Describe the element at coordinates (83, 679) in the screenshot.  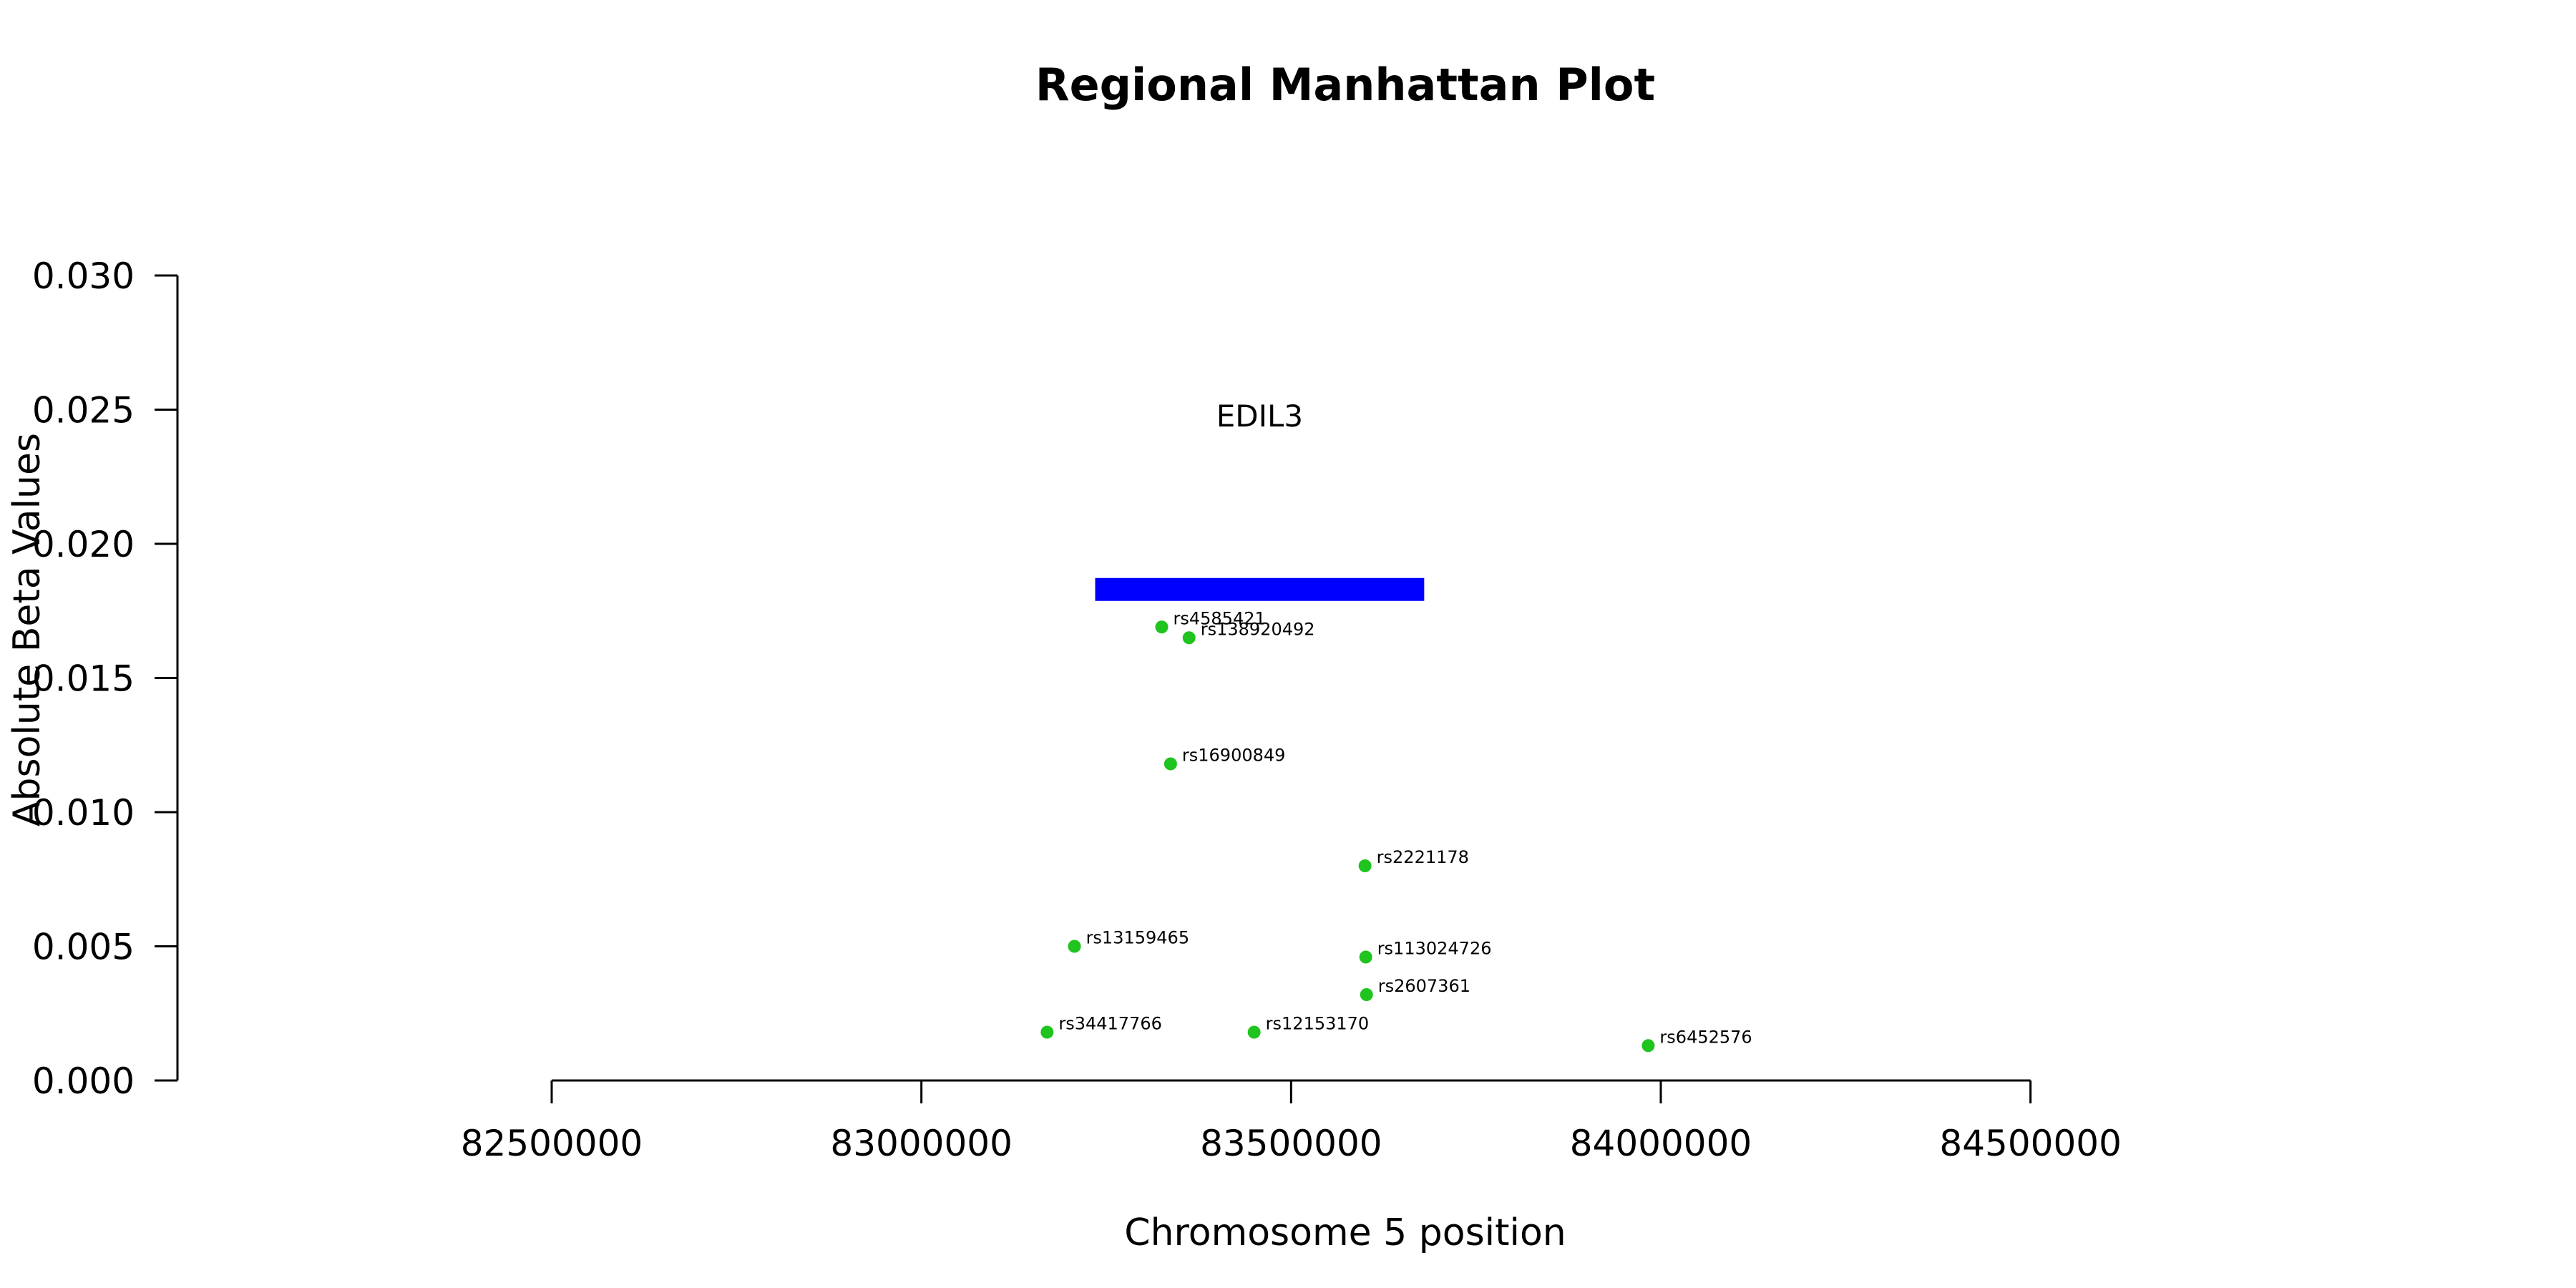
I see `y-tick-label: 0.015` at that location.